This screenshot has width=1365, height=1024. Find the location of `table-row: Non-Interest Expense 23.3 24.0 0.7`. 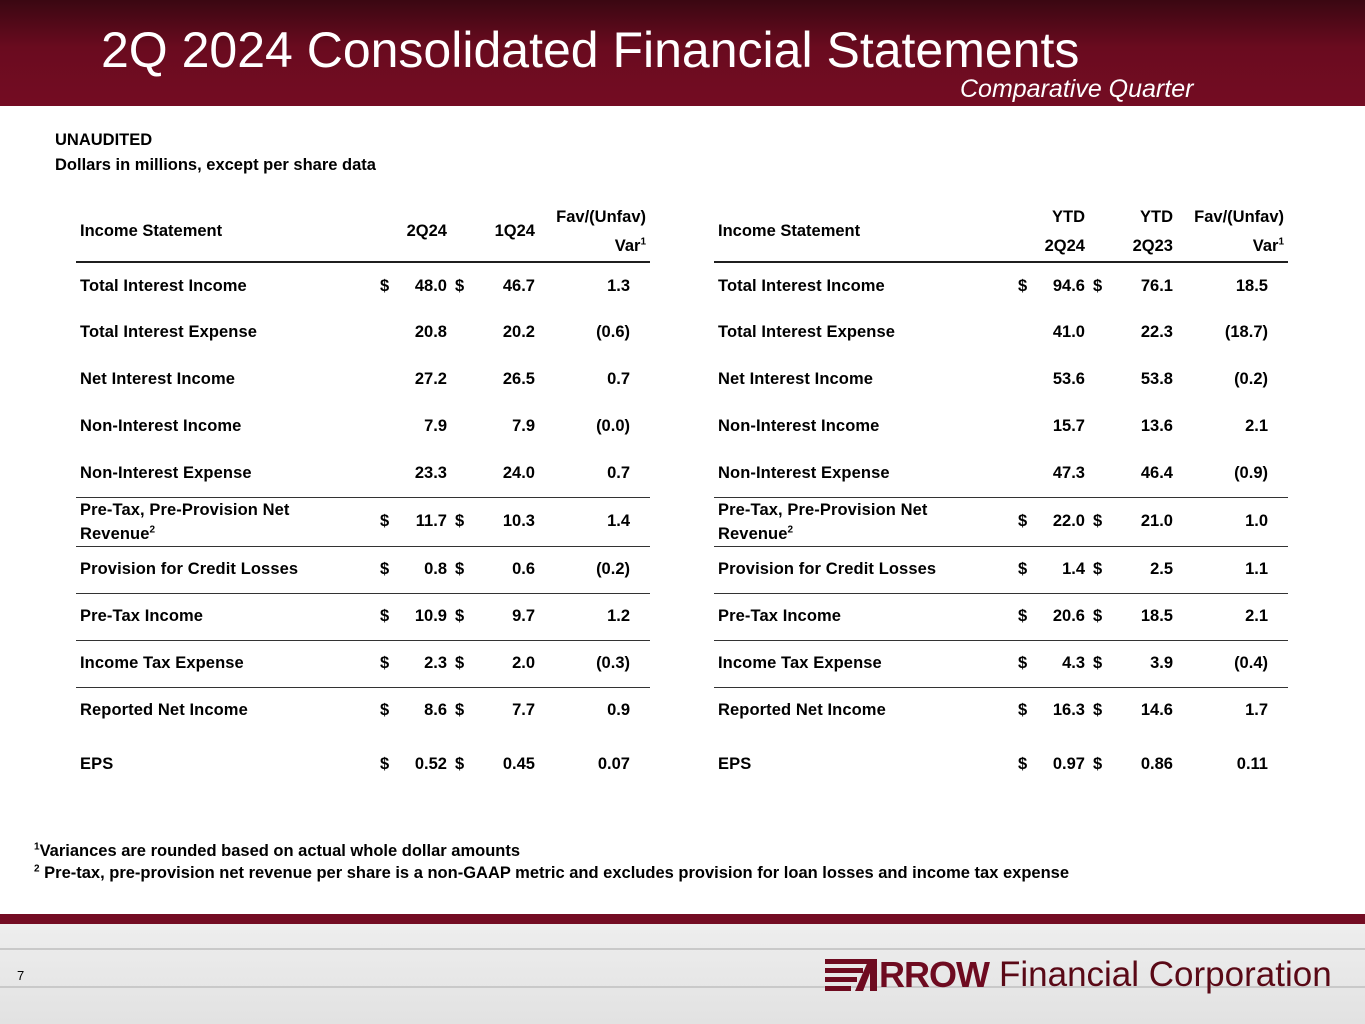

table-row: Non-Interest Expense 23.3 24.0 0.7 is located at coordinates (363, 473).